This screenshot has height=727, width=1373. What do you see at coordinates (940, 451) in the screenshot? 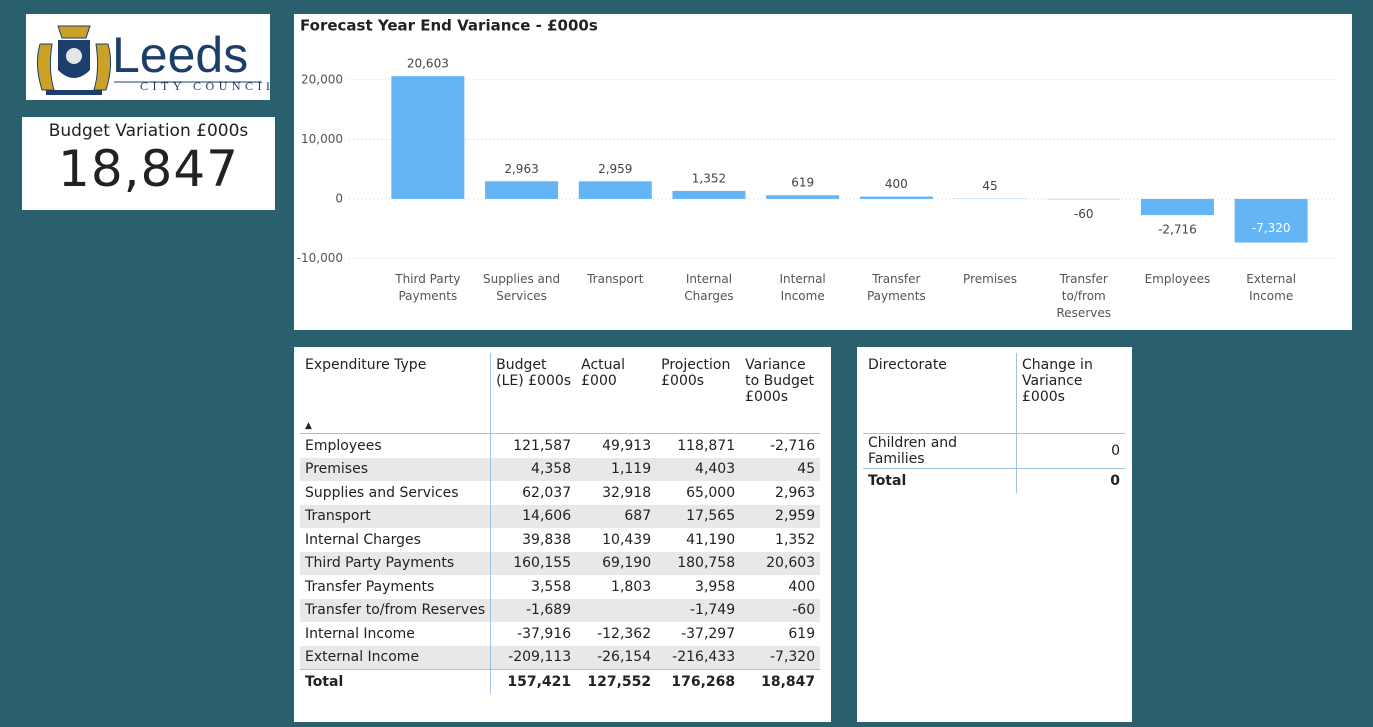
I see `table-cell: Children and Families` at bounding box center [940, 451].